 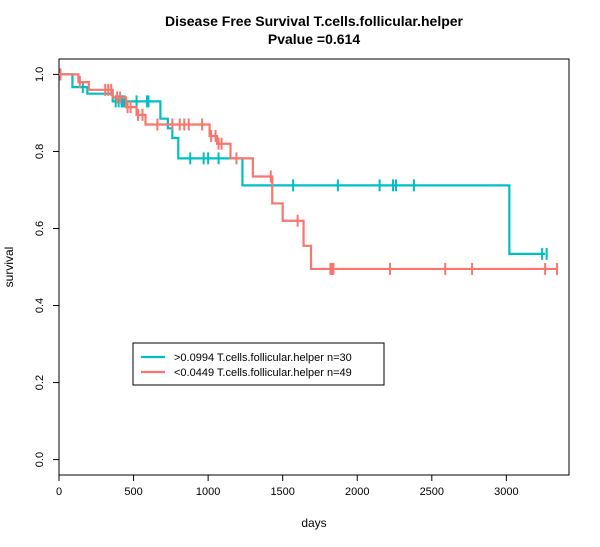 I want to click on legend-label: >0.0994 T.cells.follicular.helper n=30, so click(x=263, y=358).